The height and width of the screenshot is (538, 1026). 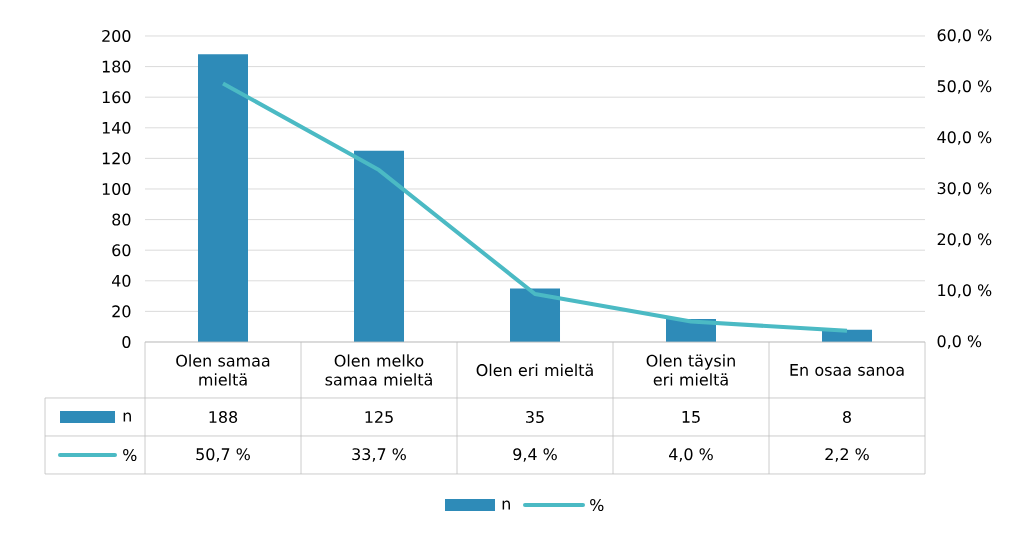 What do you see at coordinates (116, 36) in the screenshot?
I see `y-tick-label: 200` at bounding box center [116, 36].